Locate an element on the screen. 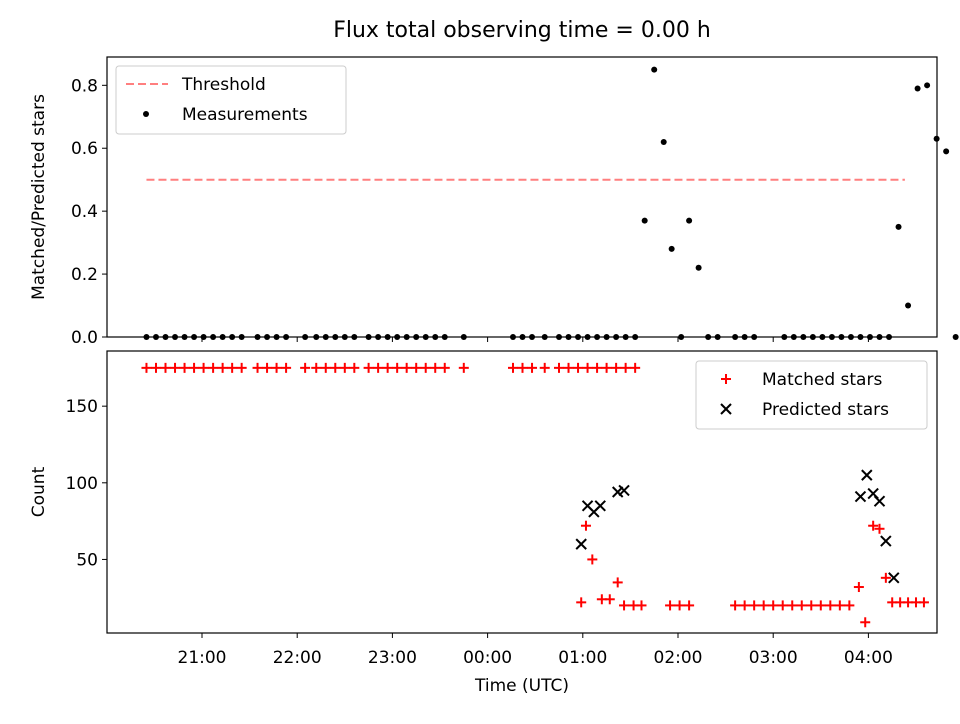 Image resolution: width=960 pixels, height=724 pixels. xtick-label: 03:00 is located at coordinates (773, 658).